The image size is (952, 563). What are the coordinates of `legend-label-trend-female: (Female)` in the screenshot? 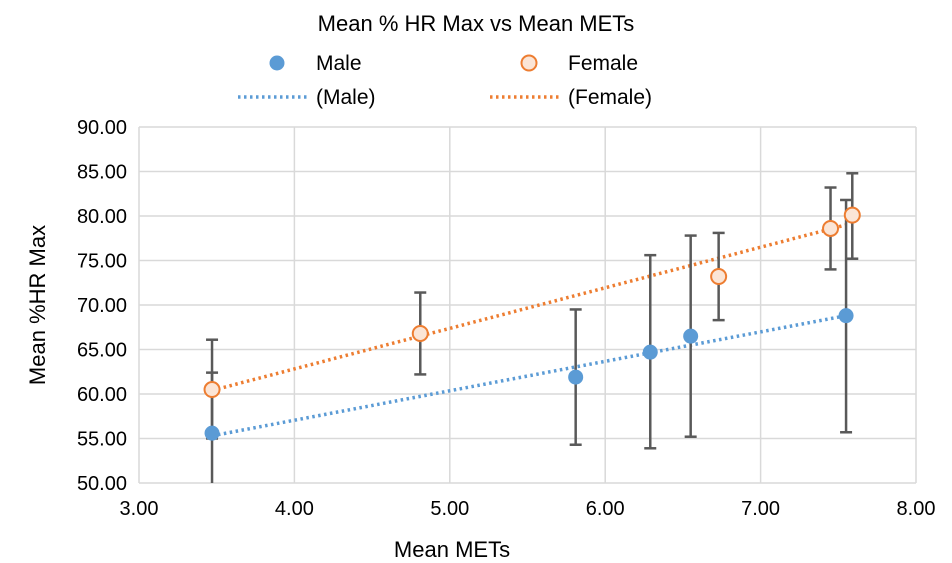 It's located at (610, 97).